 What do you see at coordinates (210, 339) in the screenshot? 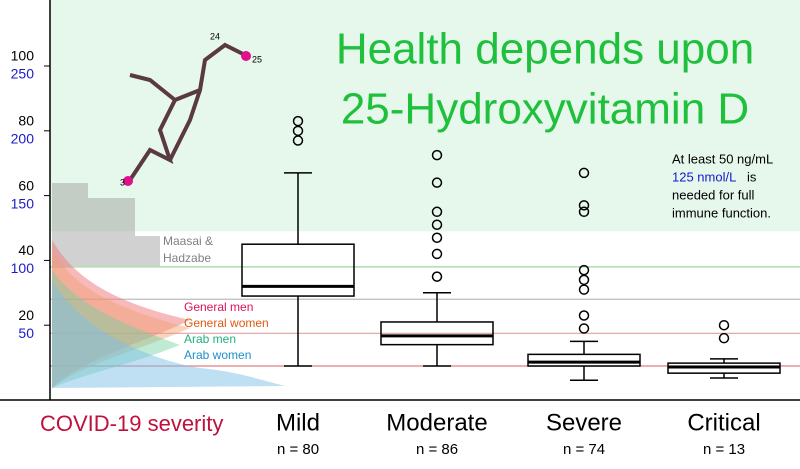
I see `population-label: Arab men` at bounding box center [210, 339].